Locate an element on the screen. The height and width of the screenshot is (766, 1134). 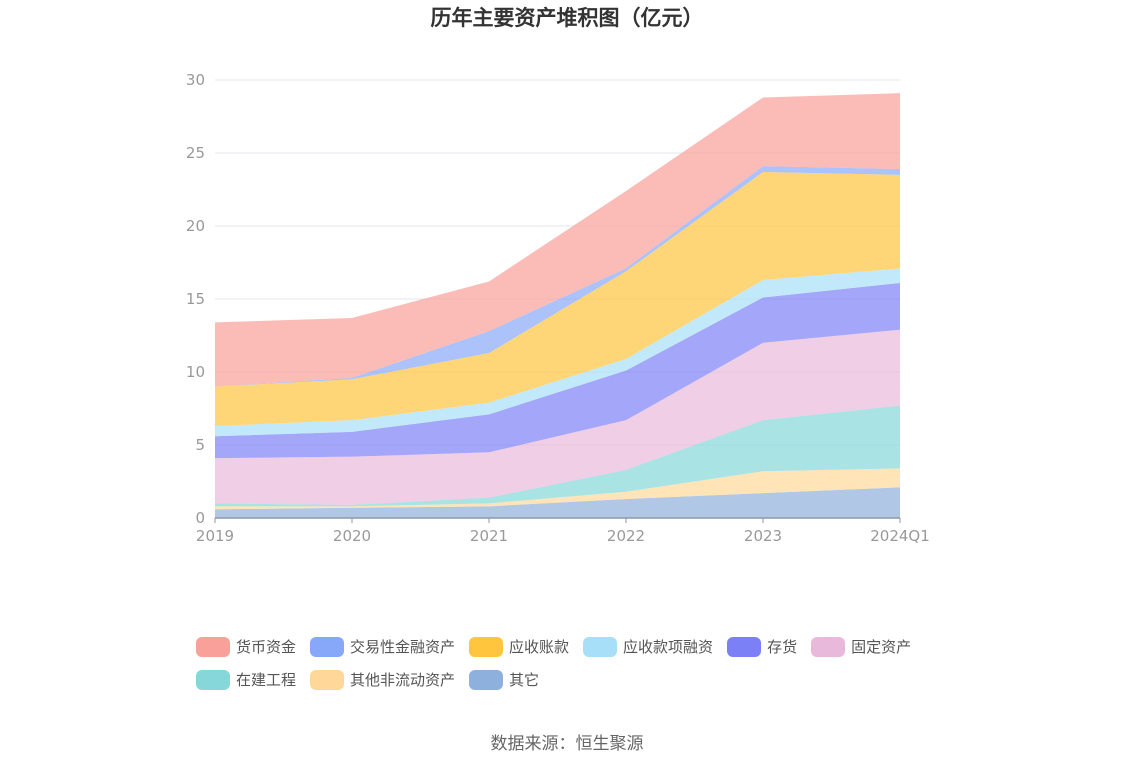
x-tick-label: 2020 is located at coordinates (352, 536).